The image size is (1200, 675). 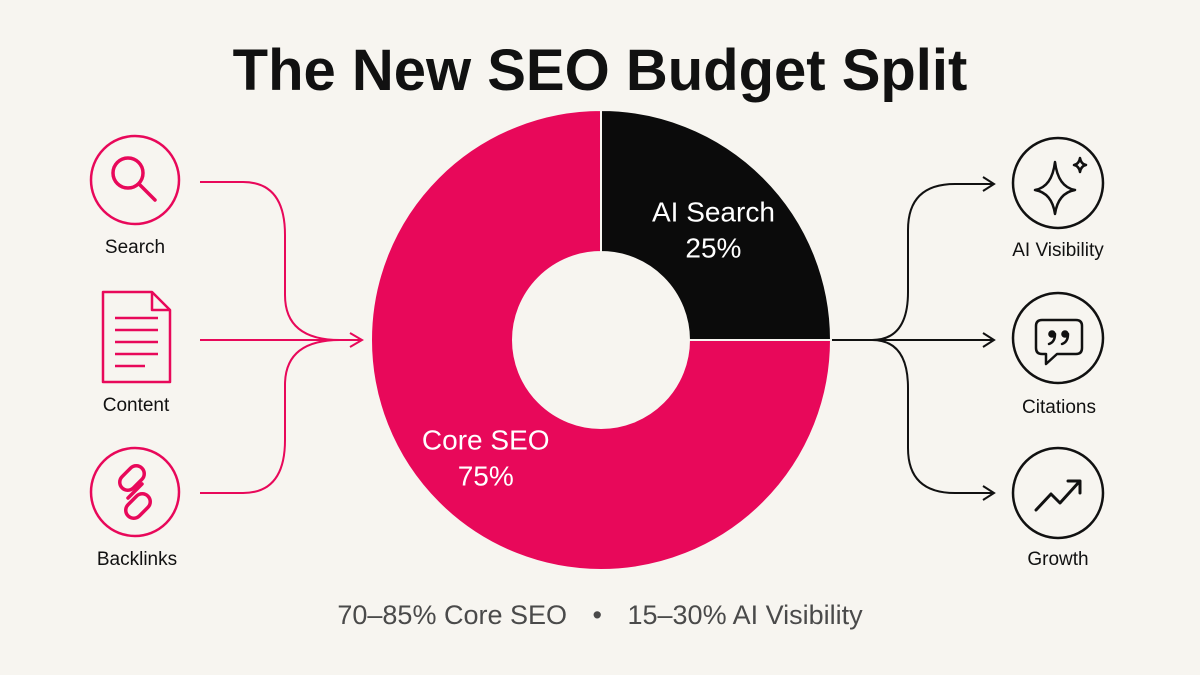 I want to click on output-connectors, so click(x=914, y=338).